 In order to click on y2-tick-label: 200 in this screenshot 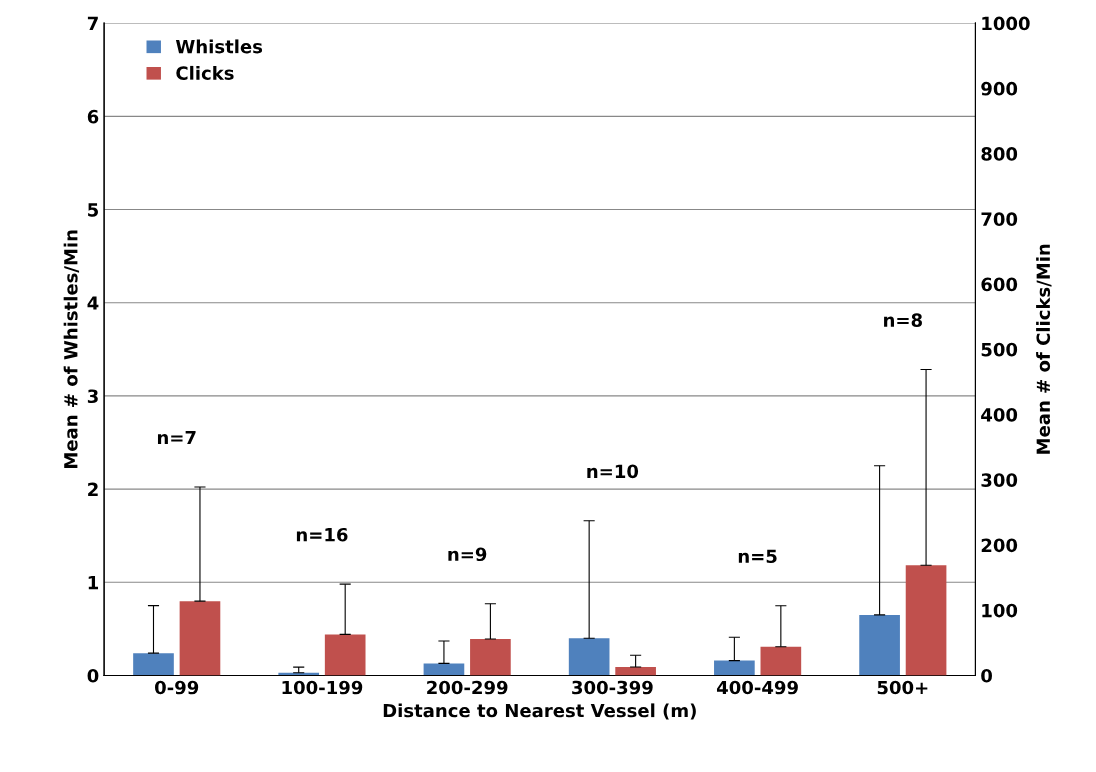, I will do `click(999, 545)`.